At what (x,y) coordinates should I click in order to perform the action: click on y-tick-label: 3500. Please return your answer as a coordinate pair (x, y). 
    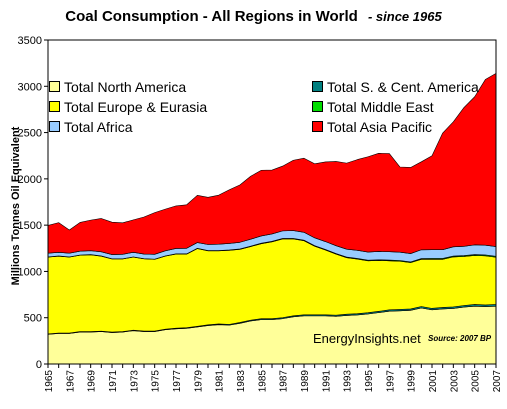
    Looking at the image, I should click on (30, 41).